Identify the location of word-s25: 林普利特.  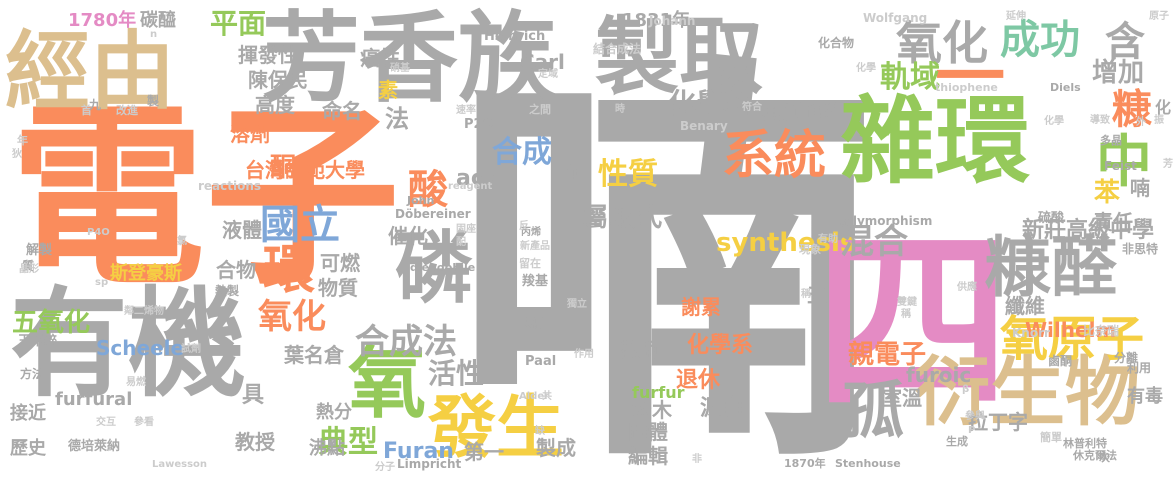
(1085, 443).